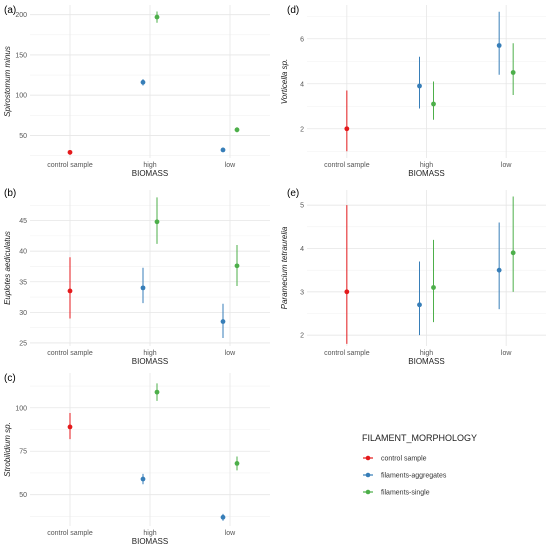 The width and height of the screenshot is (550, 550). I want to click on panel-tag: (c), so click(10, 378).